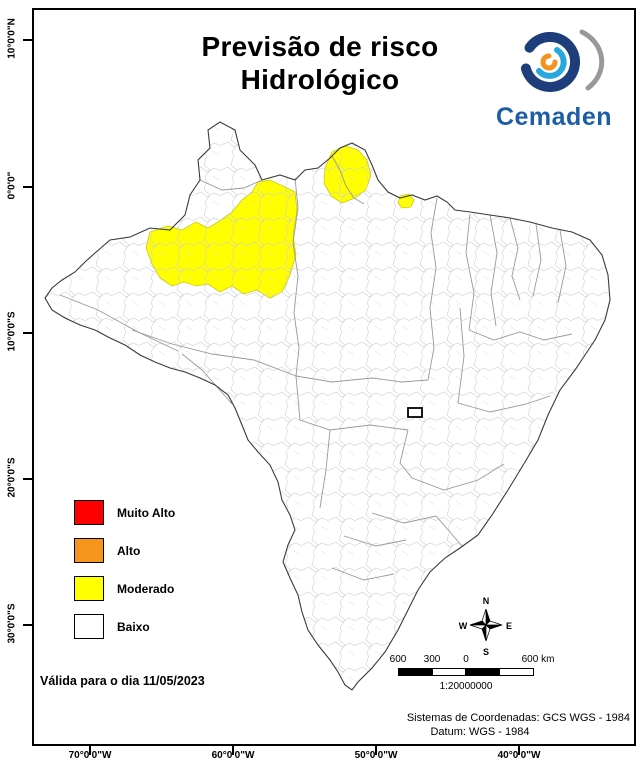  I want to click on legend-label-moderado: Moderado, so click(146, 588).